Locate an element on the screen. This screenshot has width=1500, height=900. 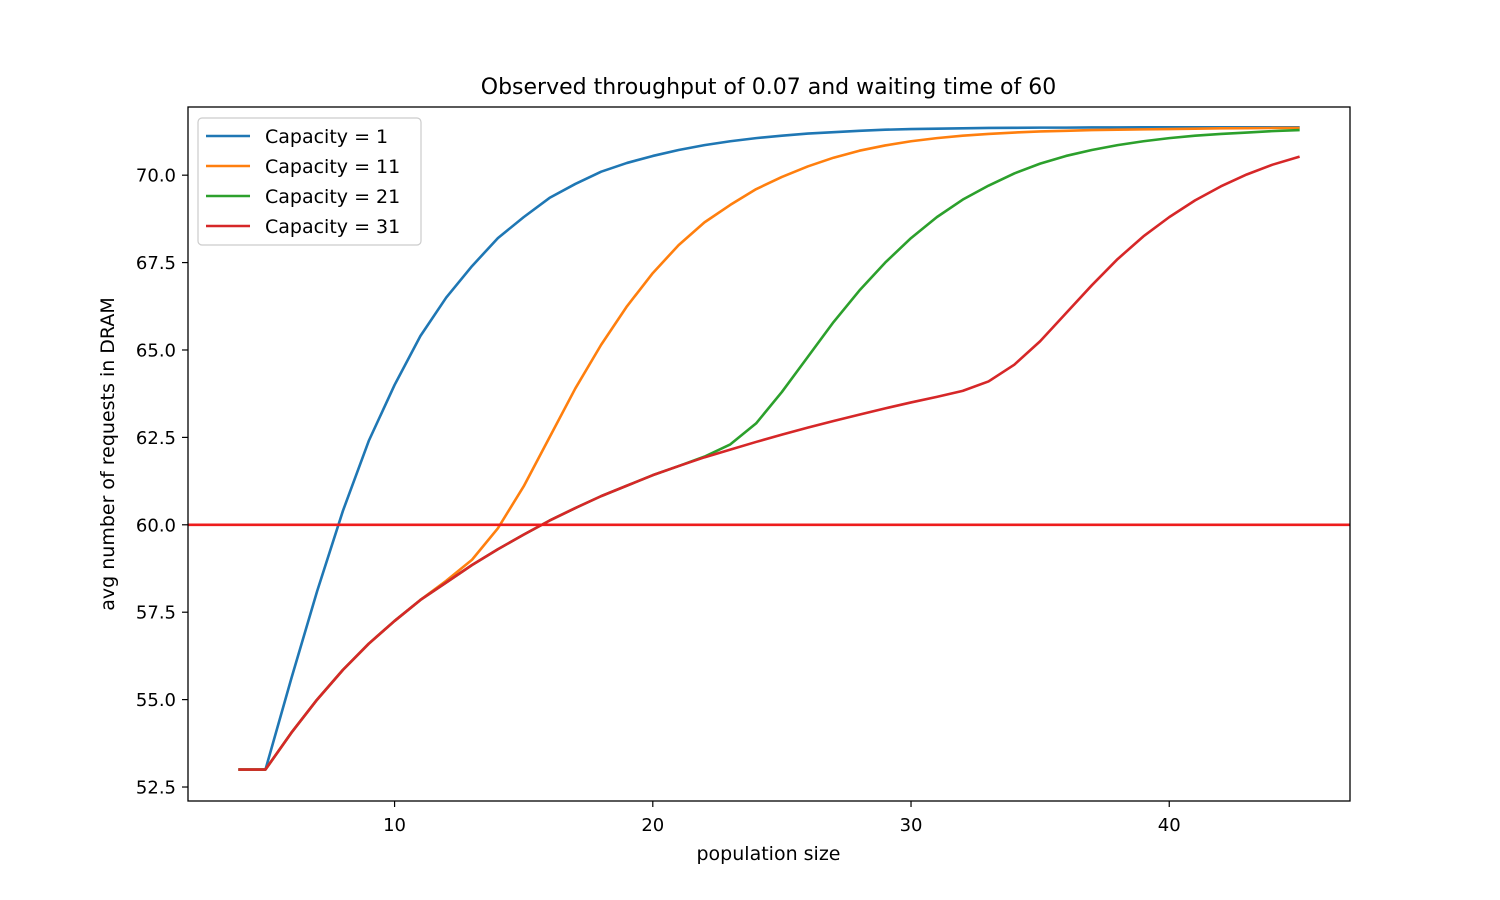
legend-entry: Capacity = 11 is located at coordinates (332, 167).